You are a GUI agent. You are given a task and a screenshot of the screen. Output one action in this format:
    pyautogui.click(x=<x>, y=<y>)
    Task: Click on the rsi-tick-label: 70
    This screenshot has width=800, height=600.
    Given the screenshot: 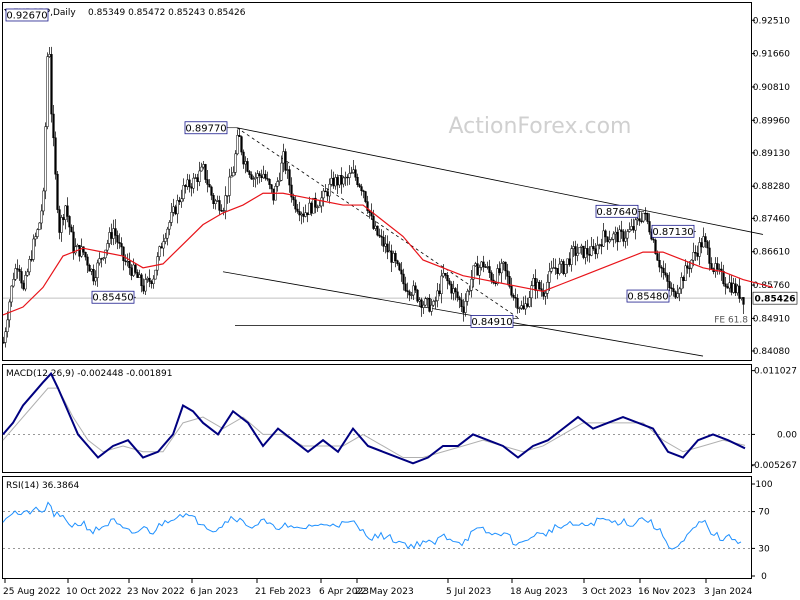 What is the action you would take?
    pyautogui.click(x=764, y=513)
    